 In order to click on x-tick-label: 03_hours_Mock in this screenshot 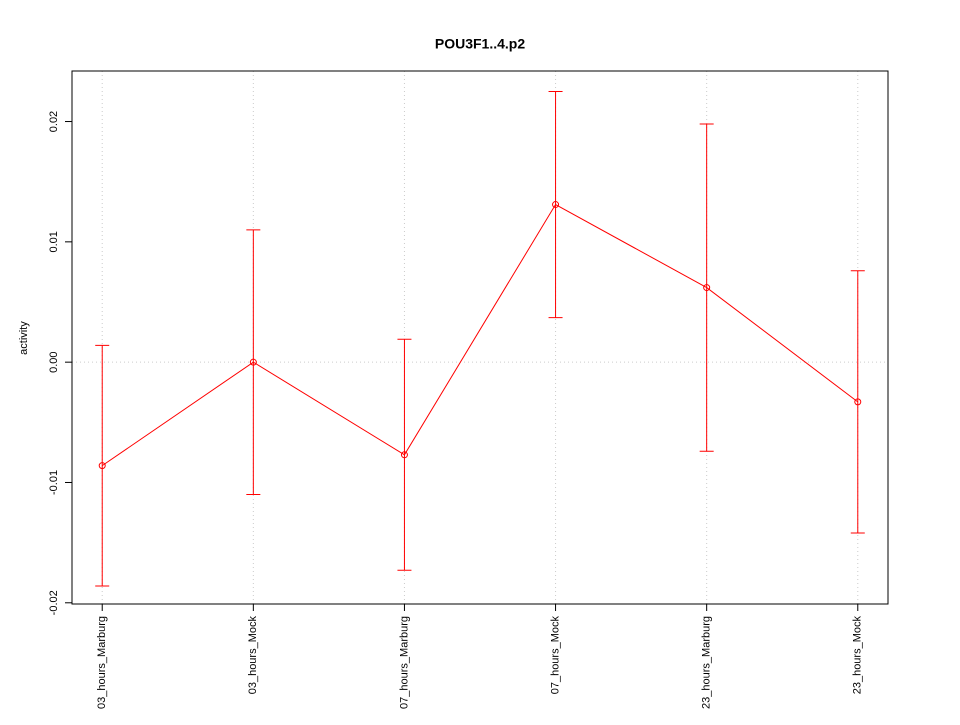, I will do `click(253, 655)`.